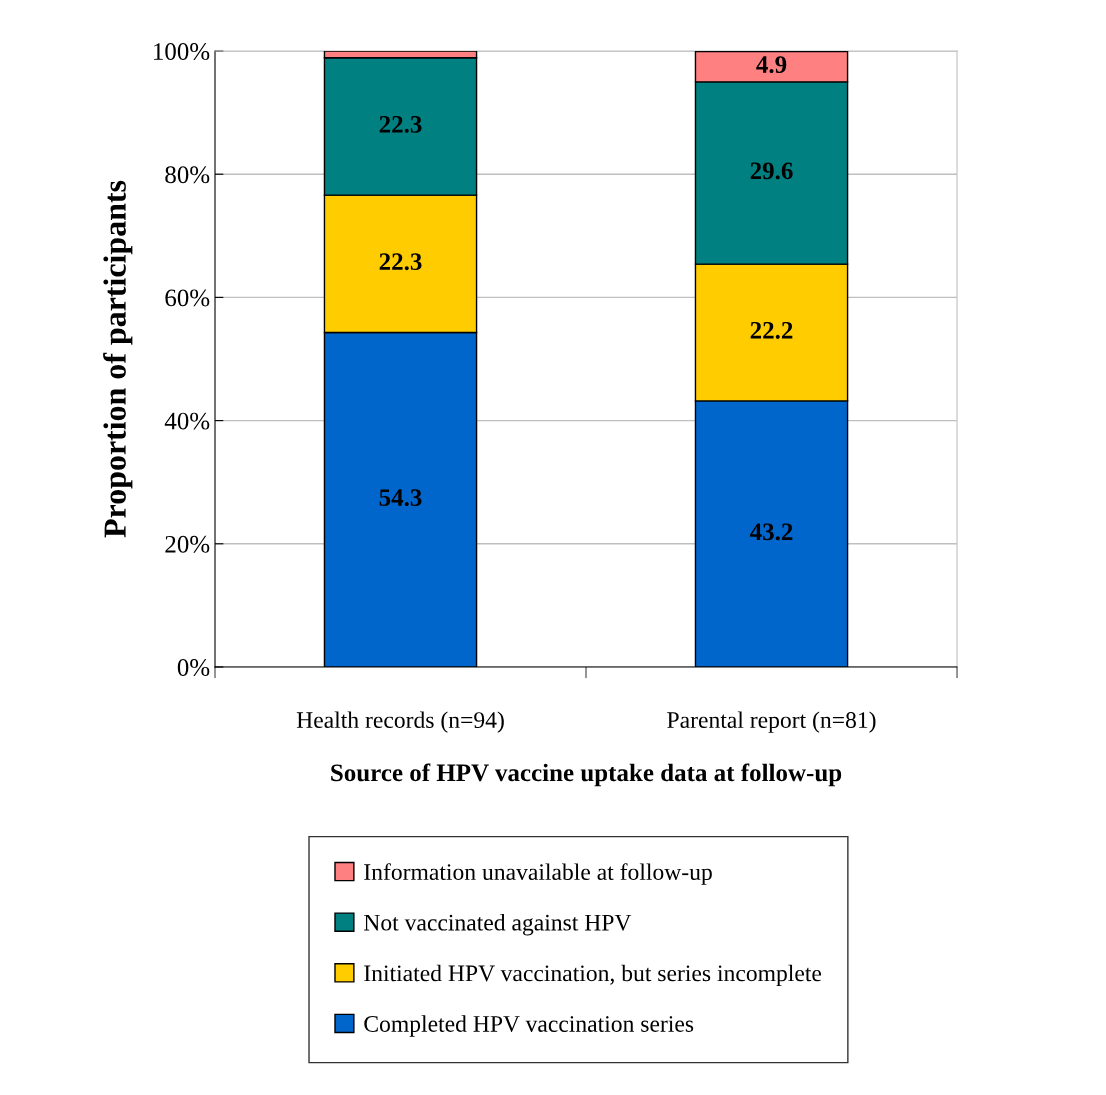 The width and height of the screenshot is (1106, 1095). Describe the element at coordinates (586, 775) in the screenshot. I see `x-axis-title: Source of HPV vaccine uptake data at follow-up` at that location.